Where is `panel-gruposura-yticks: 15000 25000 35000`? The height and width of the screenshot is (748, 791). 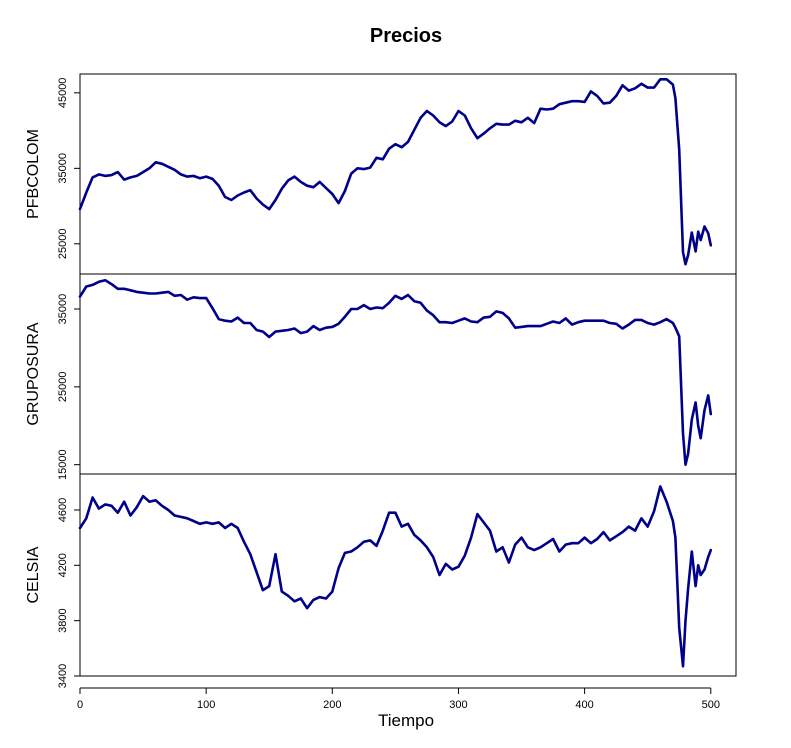
panel-gruposura-yticks: 15000 25000 35000 is located at coordinates (68, 387).